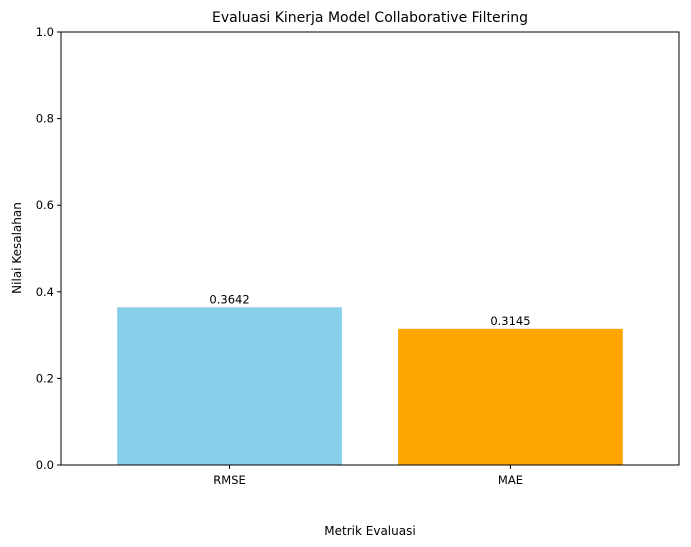 The width and height of the screenshot is (691, 547). Describe the element at coordinates (510, 480) in the screenshot. I see `x-tick-label-mae: MAE` at that location.